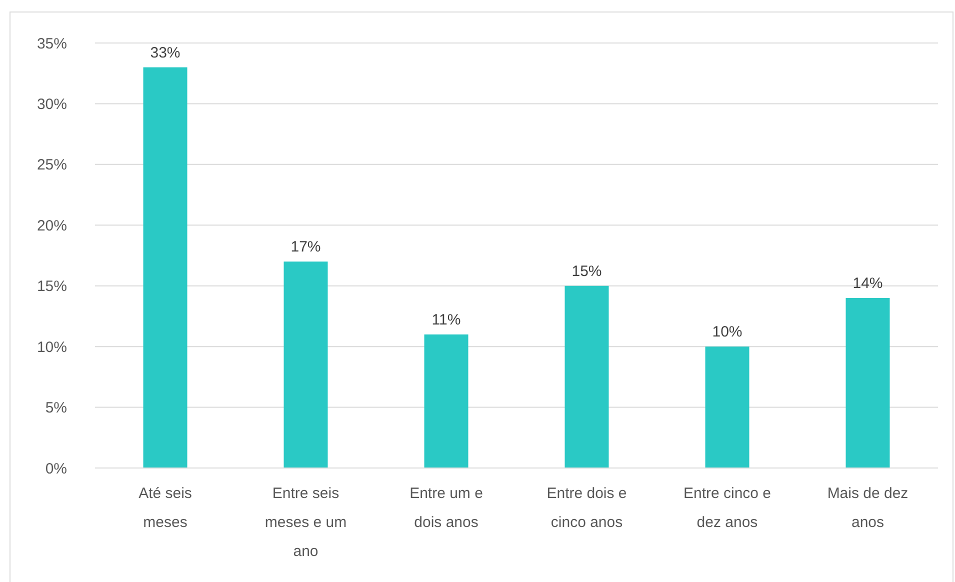 This screenshot has height=582, width=955. Describe the element at coordinates (56, 469) in the screenshot. I see `y-tick-label: 0%` at that location.